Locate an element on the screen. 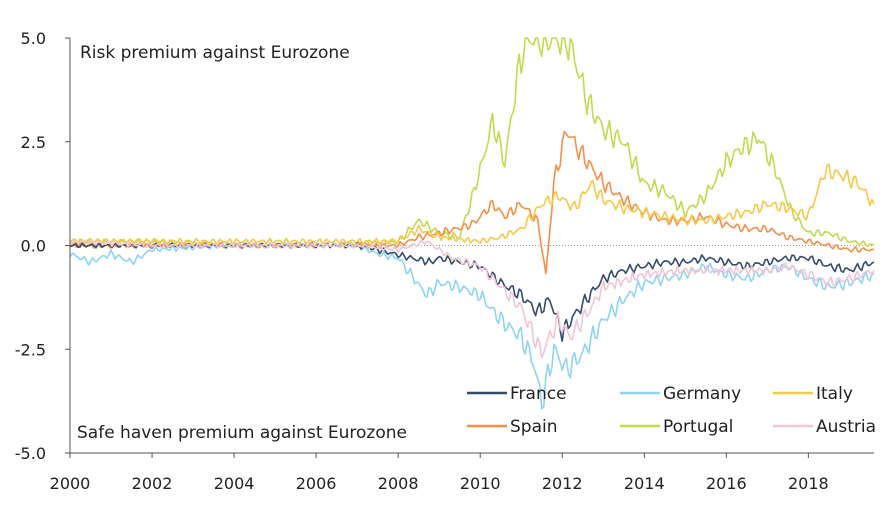 The width and height of the screenshot is (889, 514). legend-item-austria: Austria is located at coordinates (824, 427).